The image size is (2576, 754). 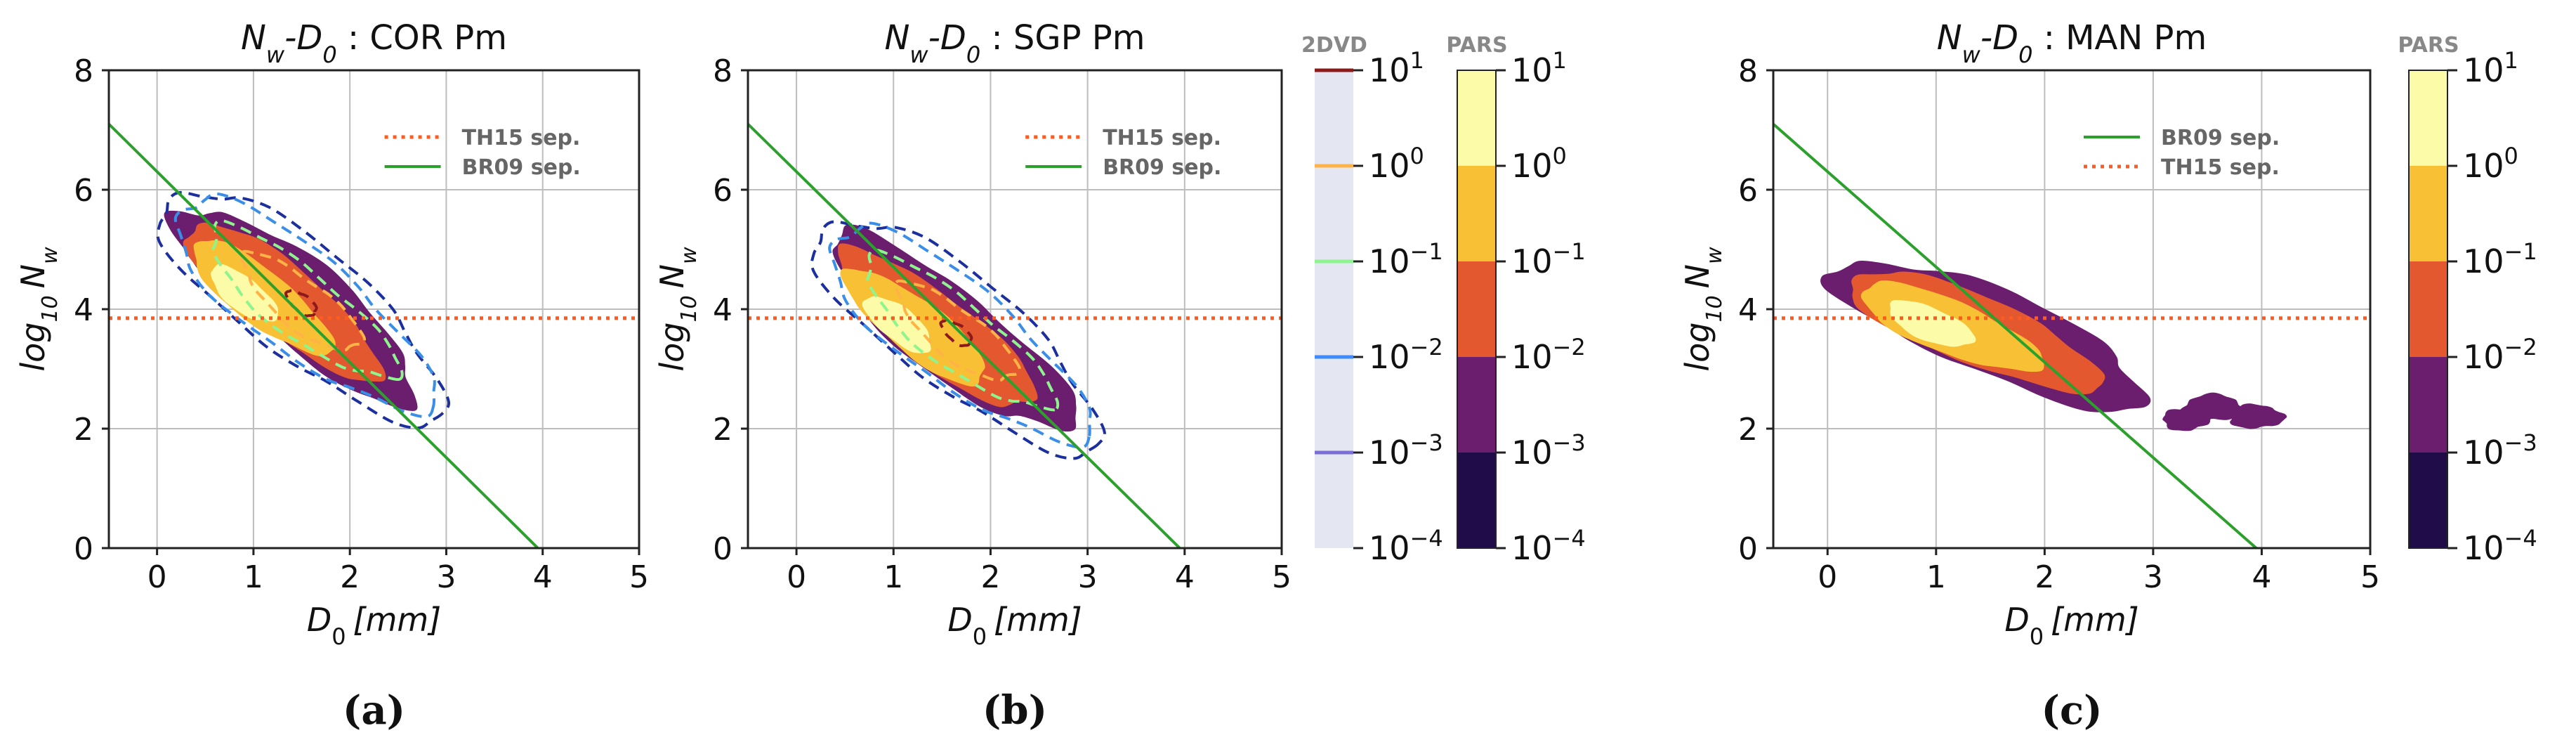 What do you see at coordinates (374, 711) in the screenshot?
I see `panel-label: (a)` at bounding box center [374, 711].